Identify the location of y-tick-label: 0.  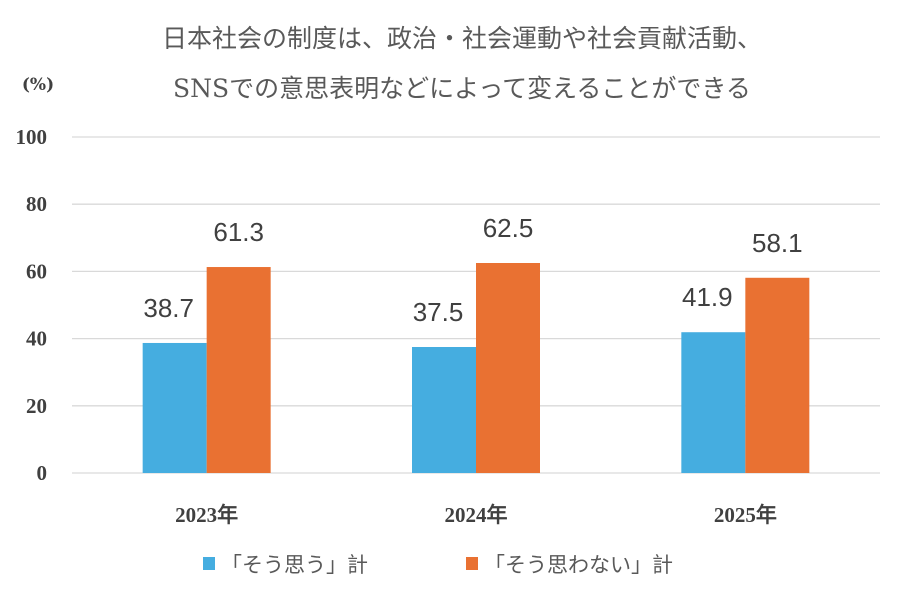
(42, 473).